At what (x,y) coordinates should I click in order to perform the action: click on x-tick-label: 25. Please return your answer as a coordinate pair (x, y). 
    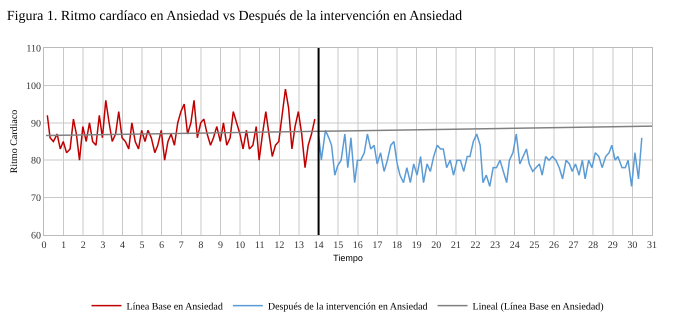
    Looking at the image, I should click on (534, 245).